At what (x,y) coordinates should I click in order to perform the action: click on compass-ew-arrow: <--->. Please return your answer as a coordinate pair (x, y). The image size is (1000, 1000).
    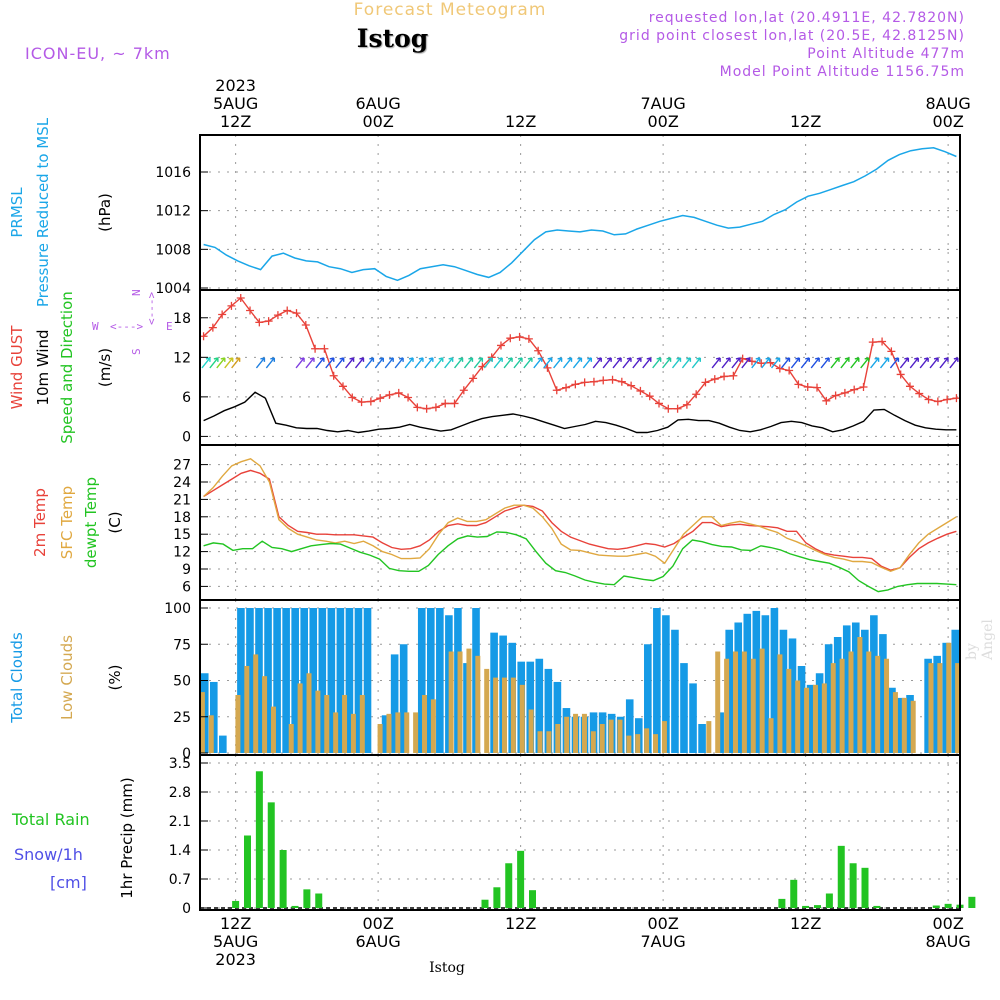
    Looking at the image, I should click on (126, 326).